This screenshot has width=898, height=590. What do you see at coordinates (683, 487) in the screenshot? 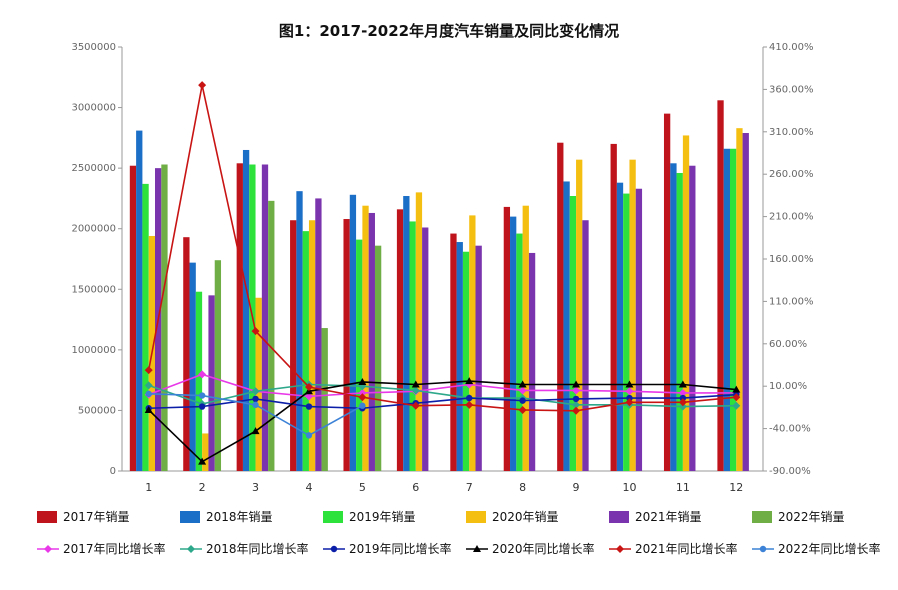
I see `x-tick-label: 11` at bounding box center [683, 487].